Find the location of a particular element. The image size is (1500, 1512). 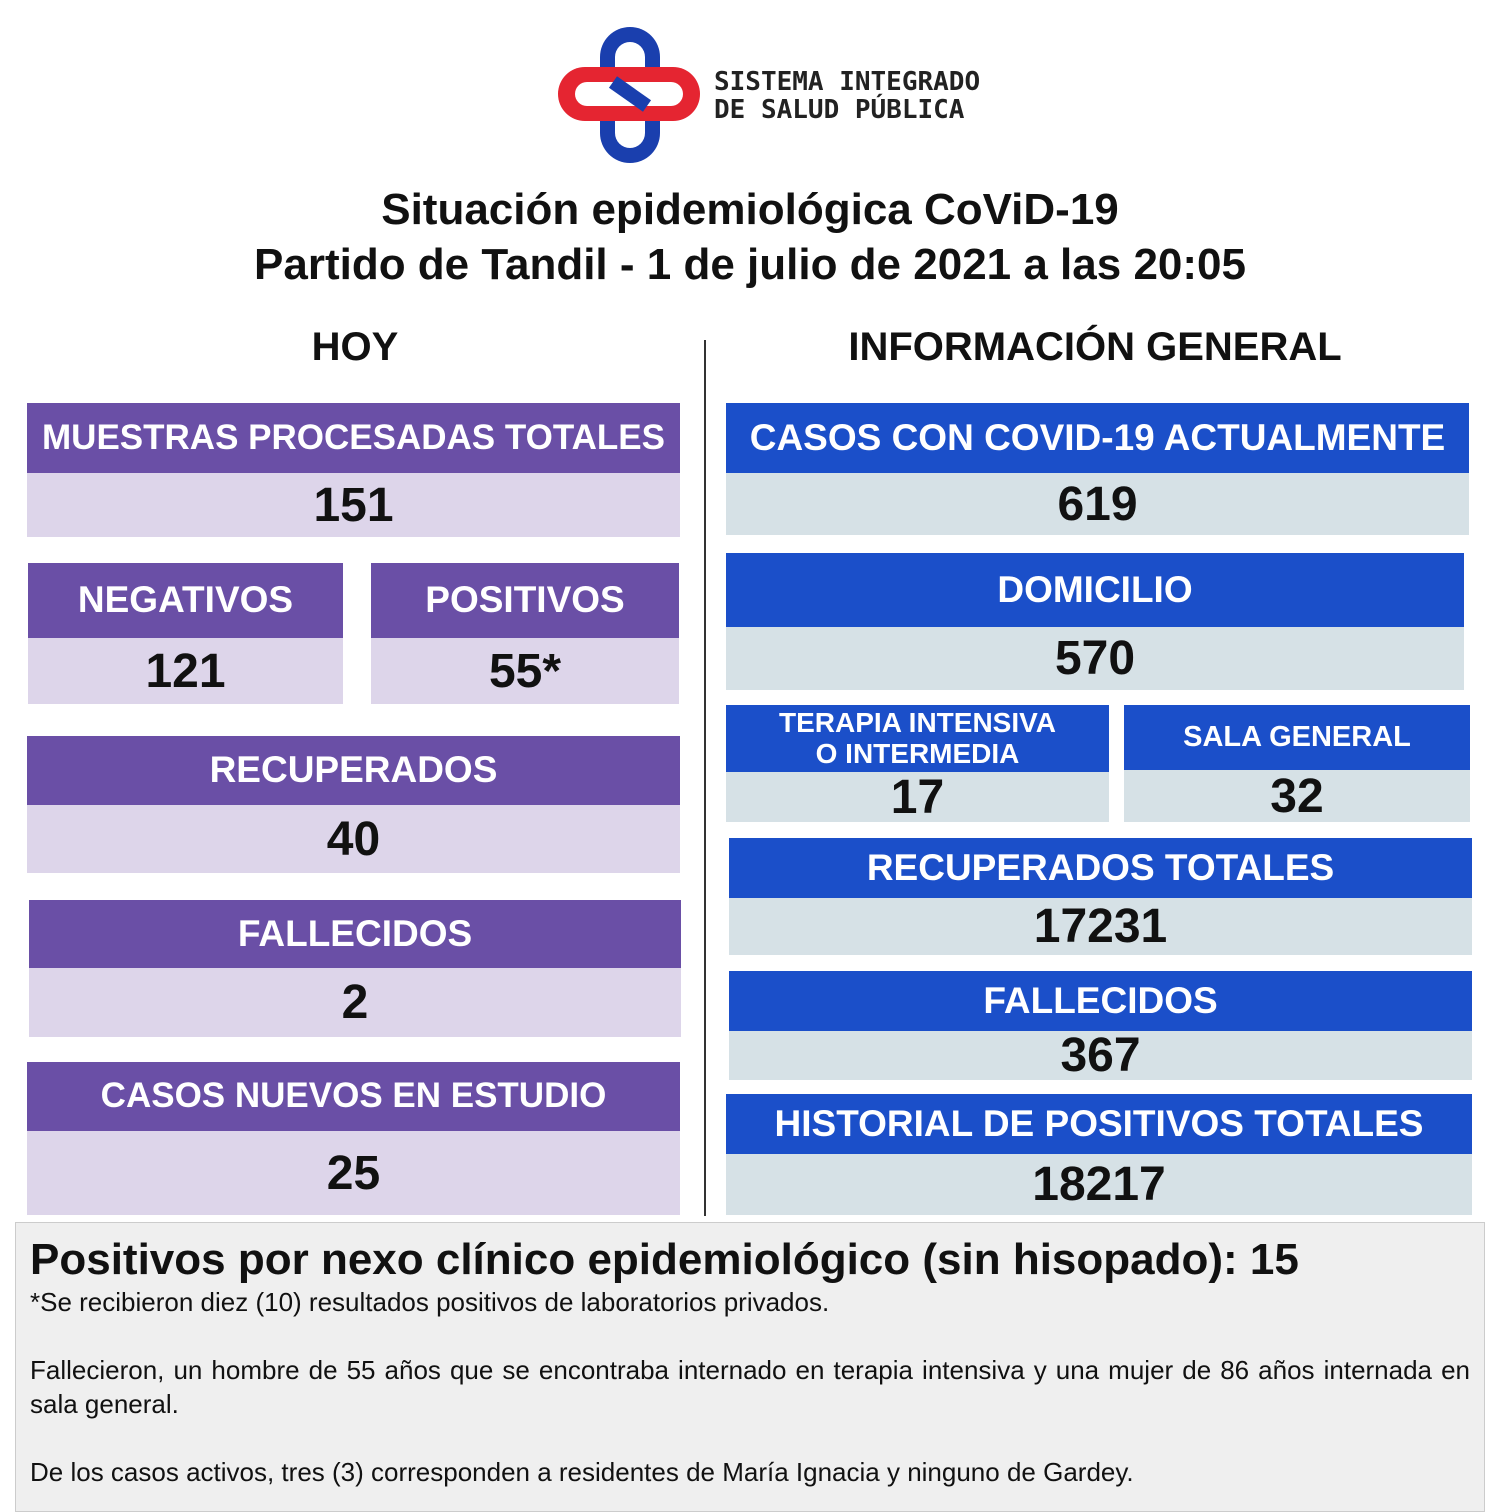

box-header: CASOS NUEVOS EN ESTUDIO is located at coordinates (353, 1096).